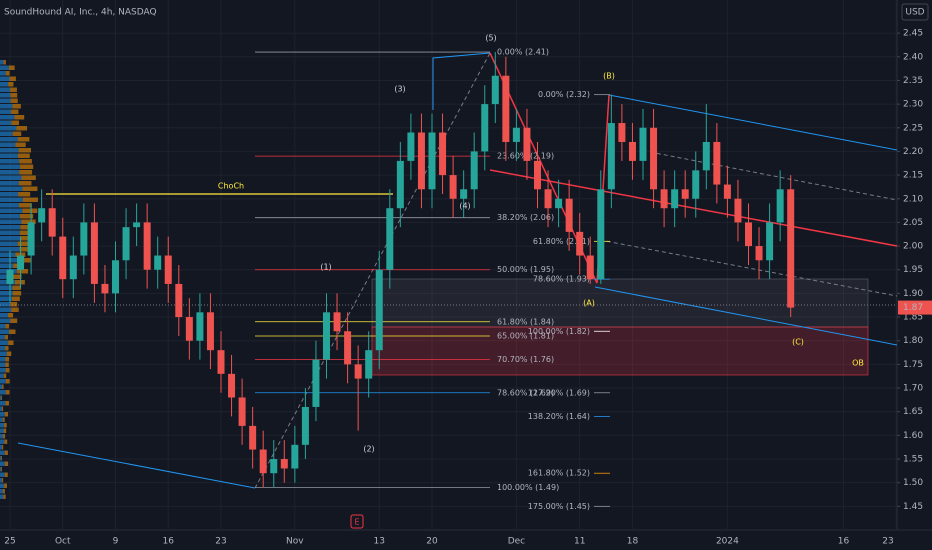  Describe the element at coordinates (559, 331) in the screenshot. I see `fib-label: 100.00% (1.82)` at that location.